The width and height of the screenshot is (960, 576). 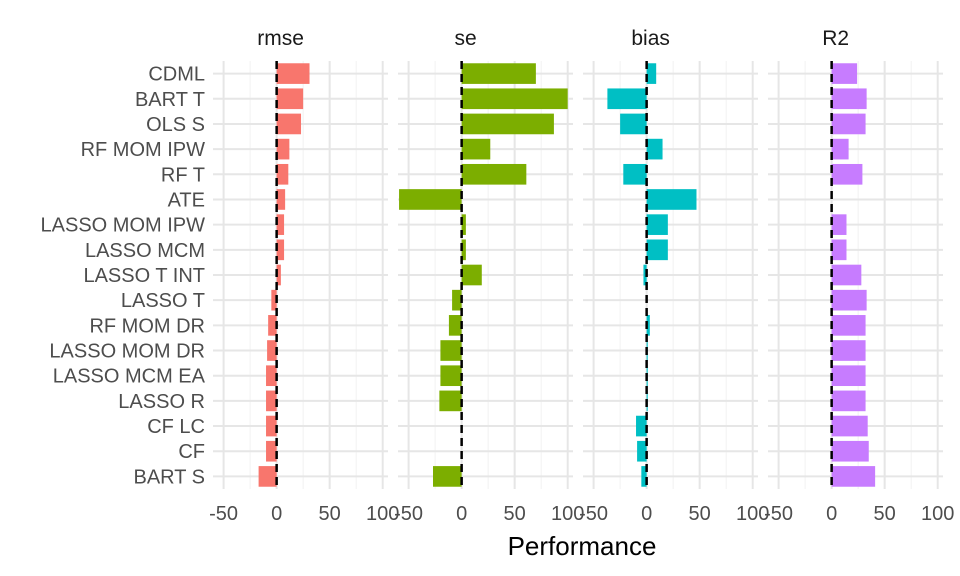 I want to click on category-label: LASSO MCM EA, so click(x=129, y=377).